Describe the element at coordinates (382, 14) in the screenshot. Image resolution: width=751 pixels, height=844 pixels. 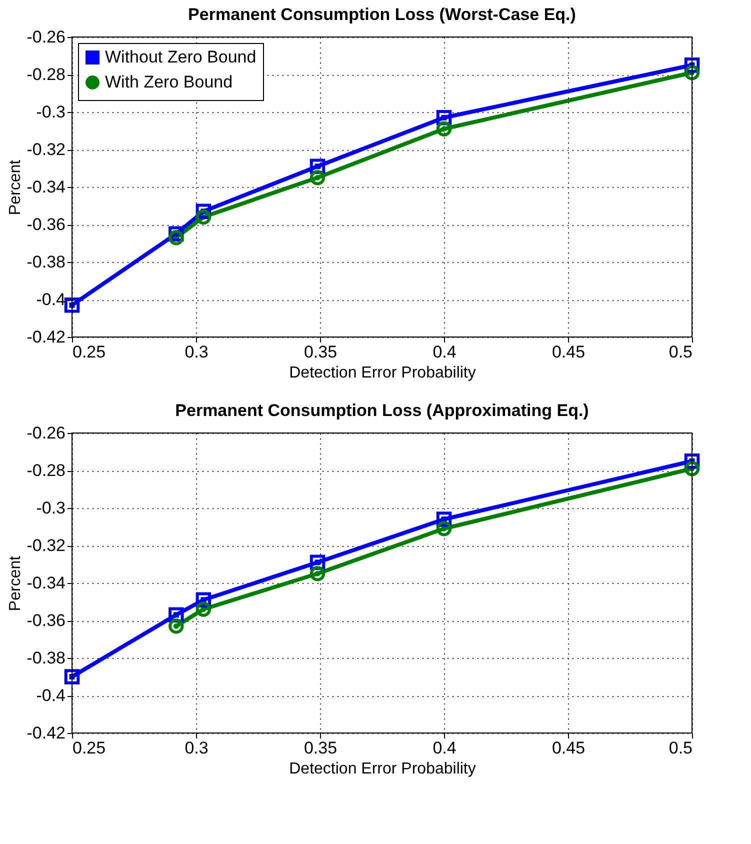
I see `chart-title: Permanent Consumption Loss (Worst-Case Eq.)` at that location.